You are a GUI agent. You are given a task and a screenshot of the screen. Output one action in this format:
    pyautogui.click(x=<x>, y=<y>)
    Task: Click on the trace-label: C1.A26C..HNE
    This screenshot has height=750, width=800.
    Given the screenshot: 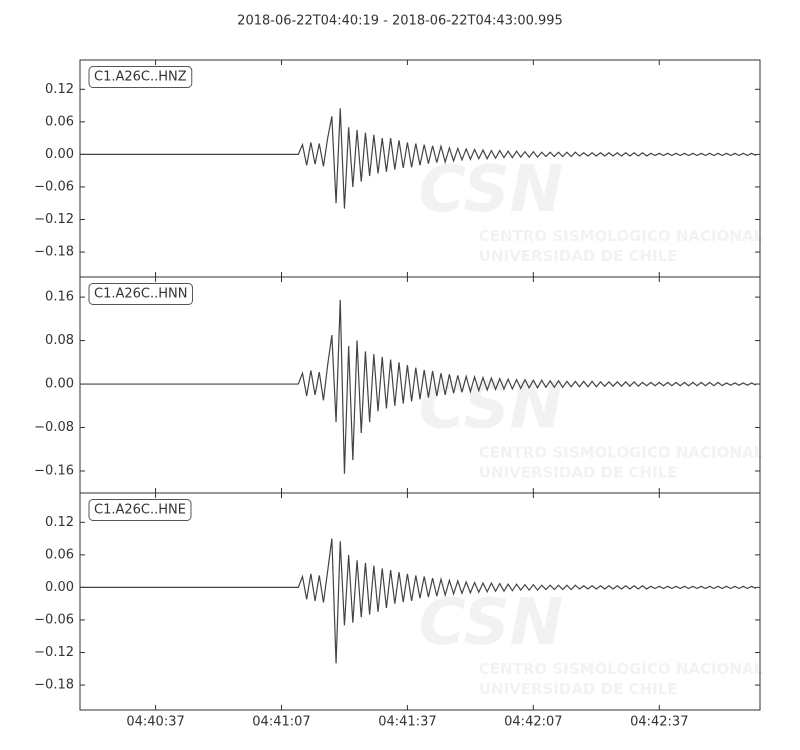 What is the action you would take?
    pyautogui.click(x=140, y=510)
    